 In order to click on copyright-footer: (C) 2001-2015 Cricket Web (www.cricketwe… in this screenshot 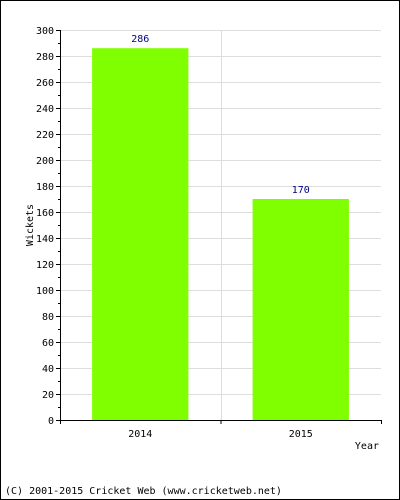, I will do `click(143, 491)`.